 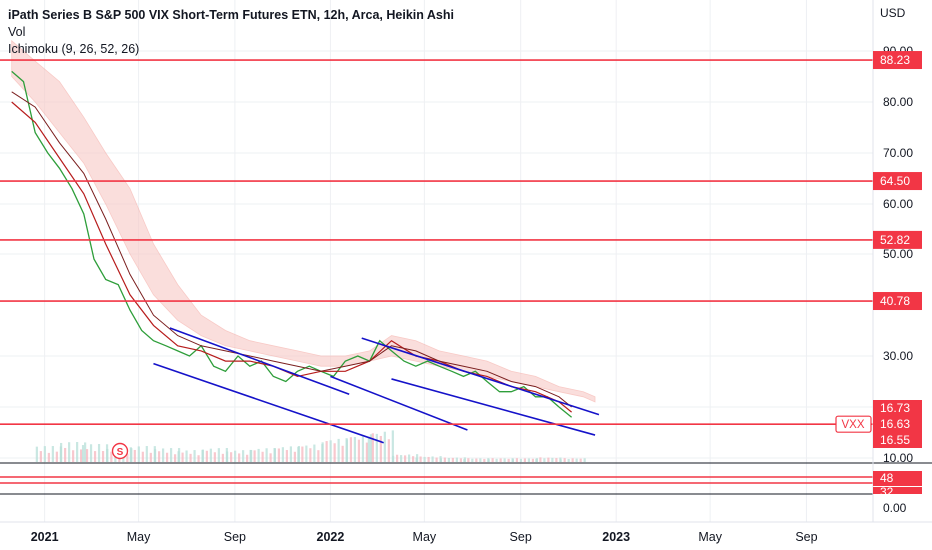 I want to click on ticker-label: VXX, so click(x=852, y=425).